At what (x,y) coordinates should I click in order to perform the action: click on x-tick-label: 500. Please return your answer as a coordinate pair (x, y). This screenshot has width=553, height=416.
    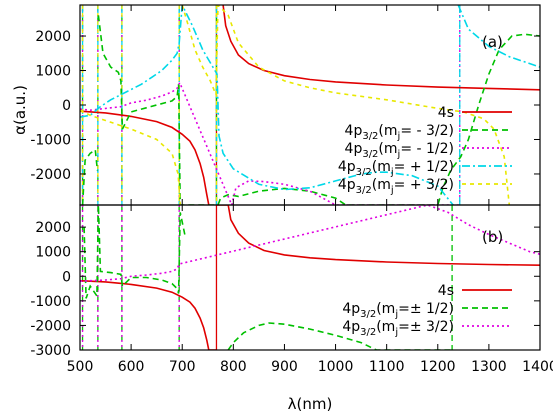
    Looking at the image, I should click on (80, 367).